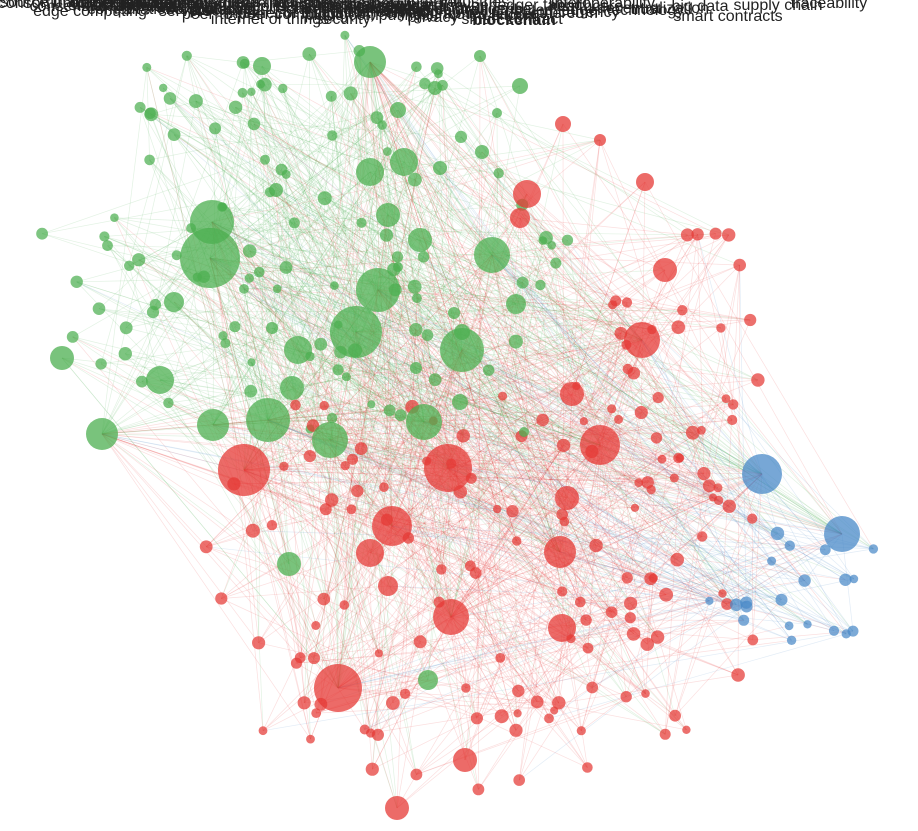  I want to click on node-label: distributed ledger technology, so click(582, 10).